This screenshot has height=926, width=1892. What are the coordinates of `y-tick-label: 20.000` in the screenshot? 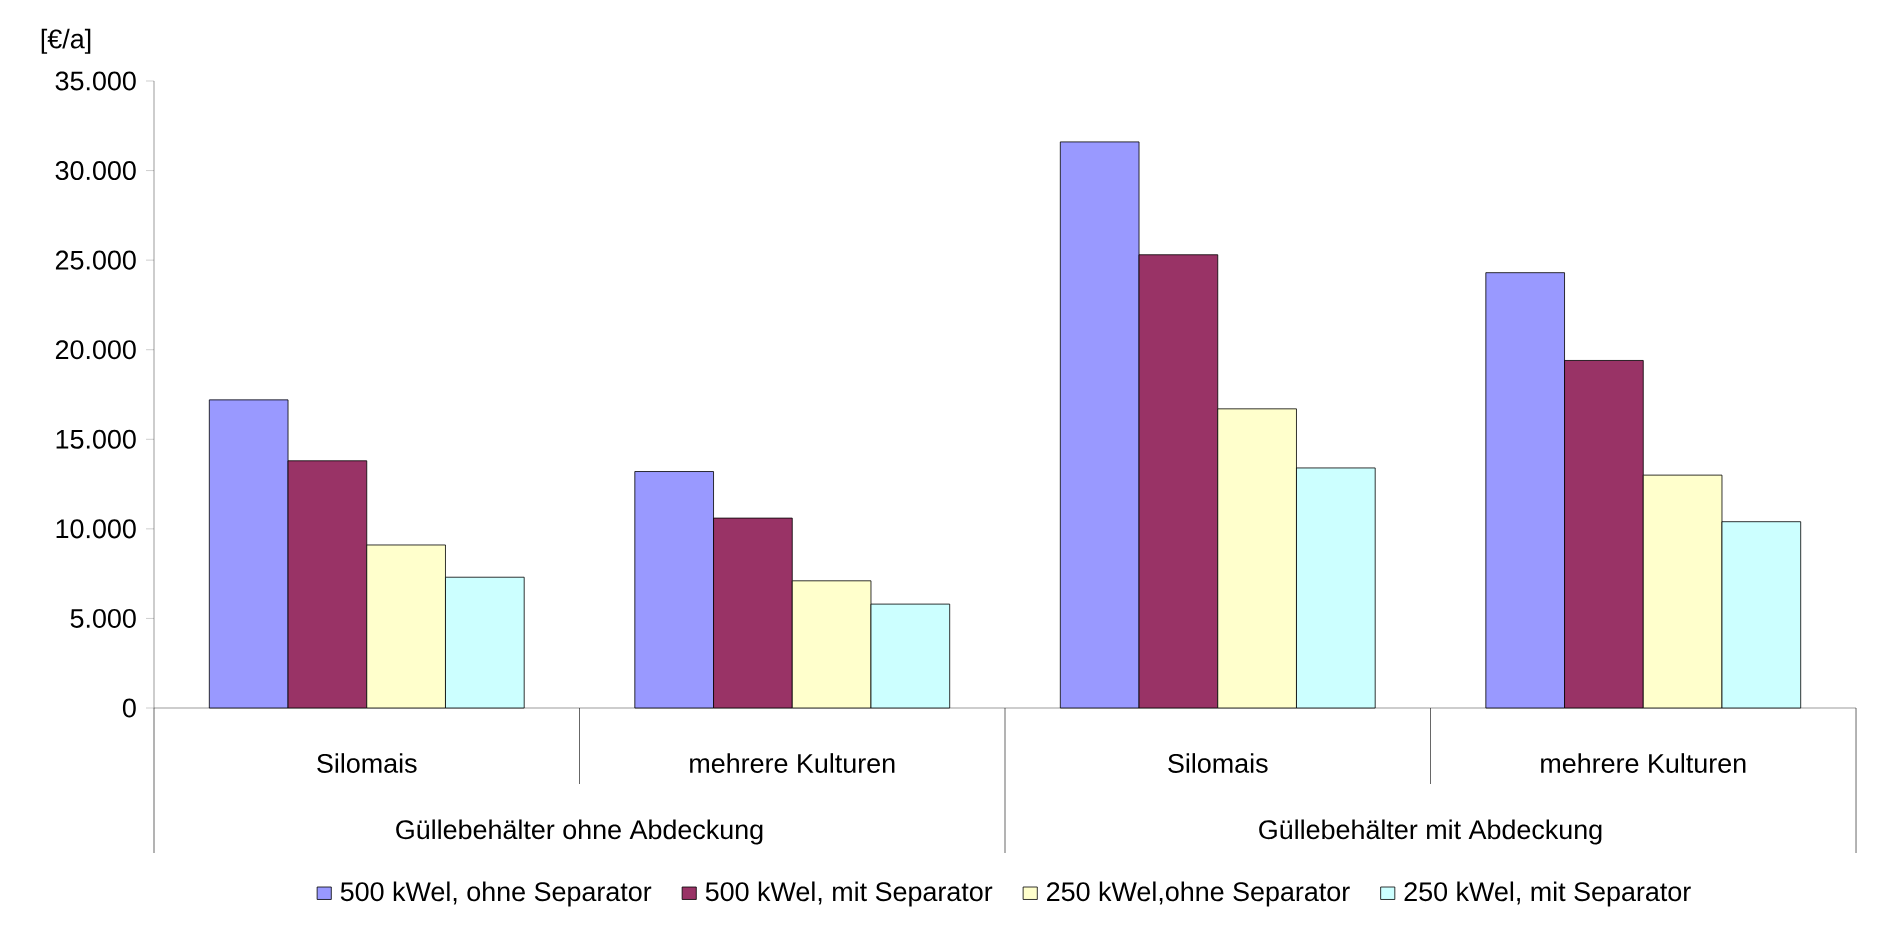 It's located at (95, 350).